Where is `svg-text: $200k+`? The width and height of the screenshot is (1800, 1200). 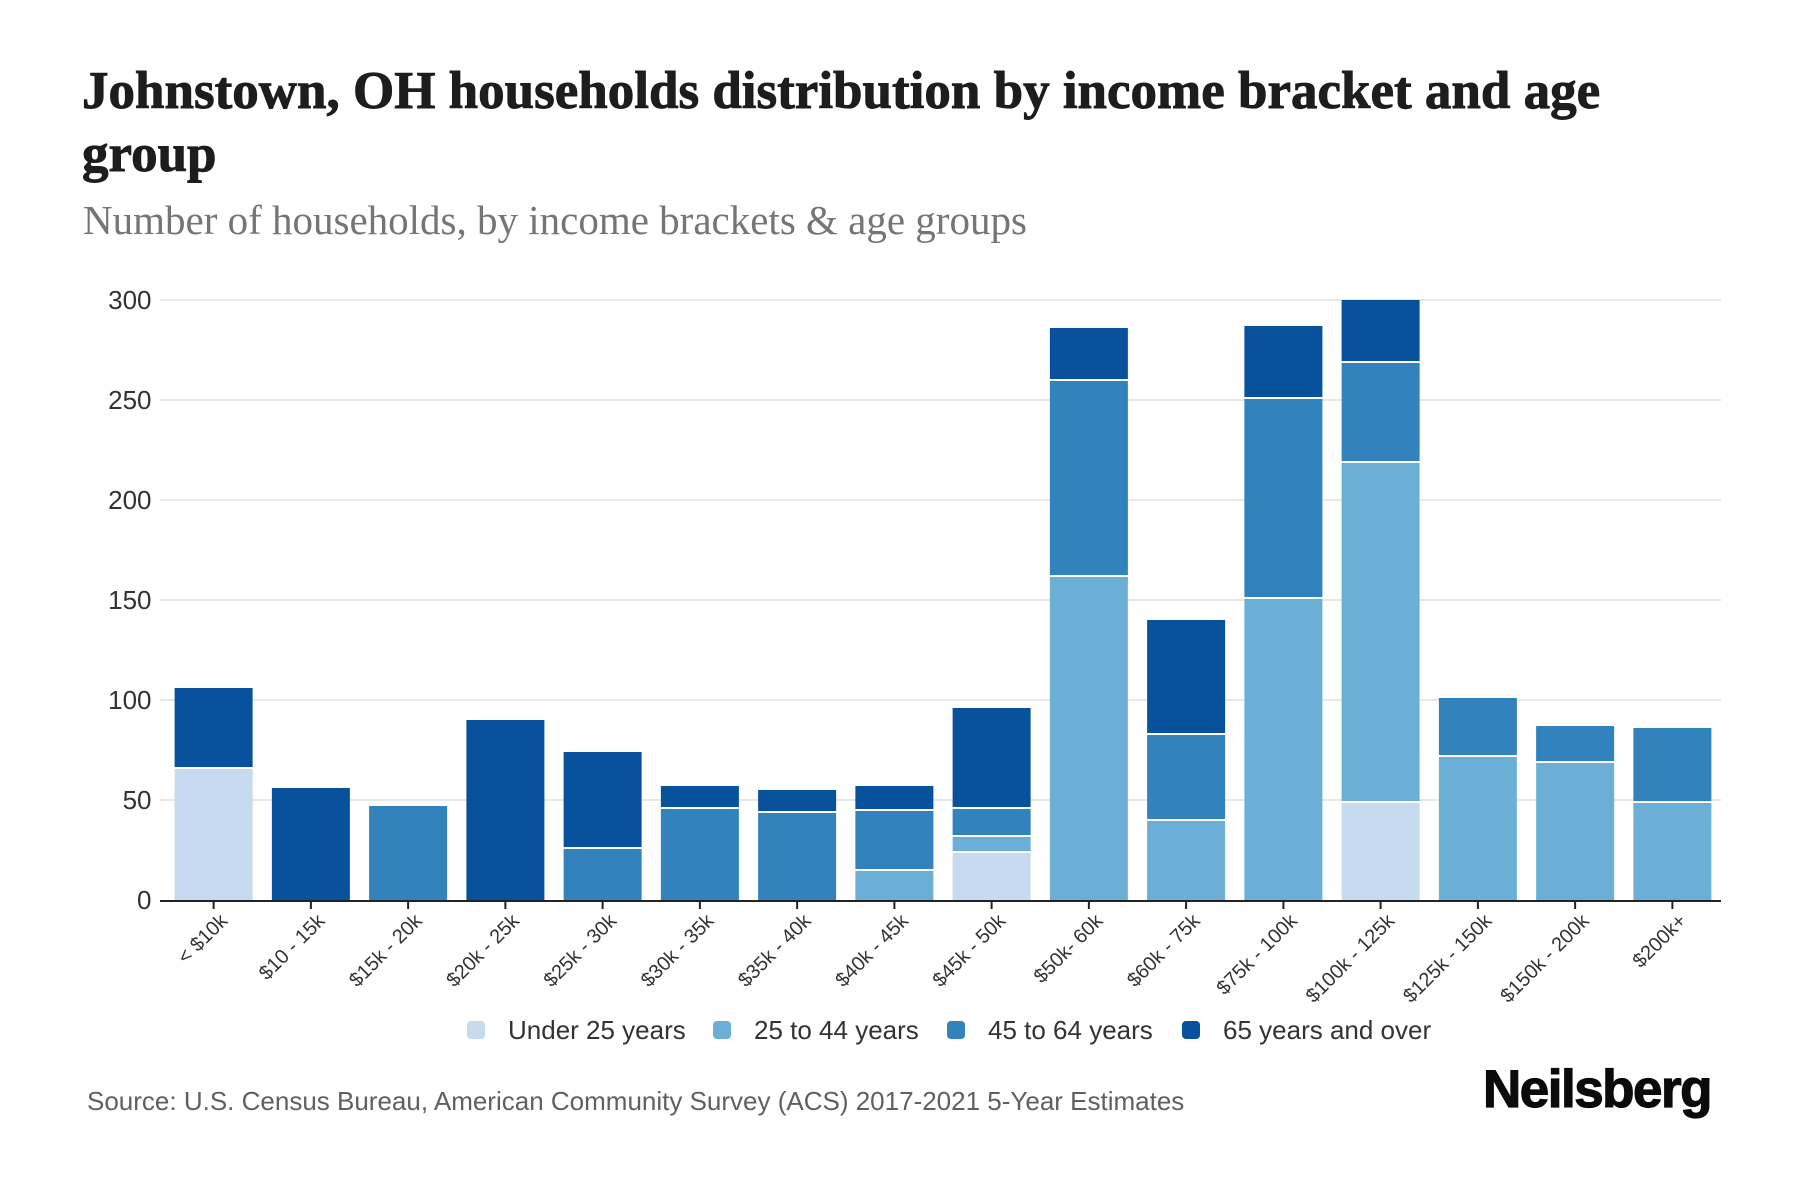 svg-text: $200k+ is located at coordinates (1660, 941).